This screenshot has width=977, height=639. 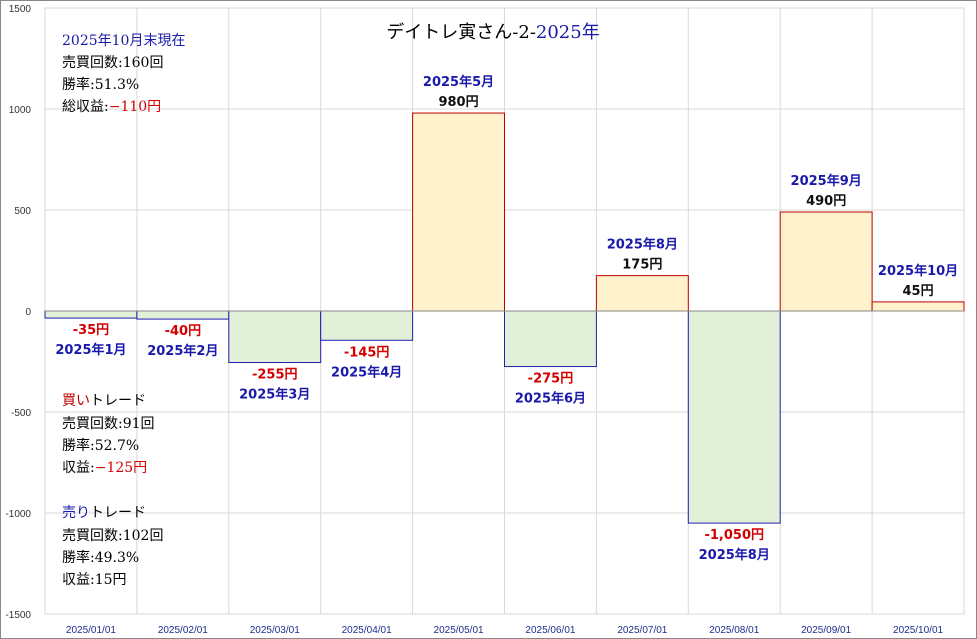 I want to click on sell-heading-main: 売り, so click(x=76, y=513).